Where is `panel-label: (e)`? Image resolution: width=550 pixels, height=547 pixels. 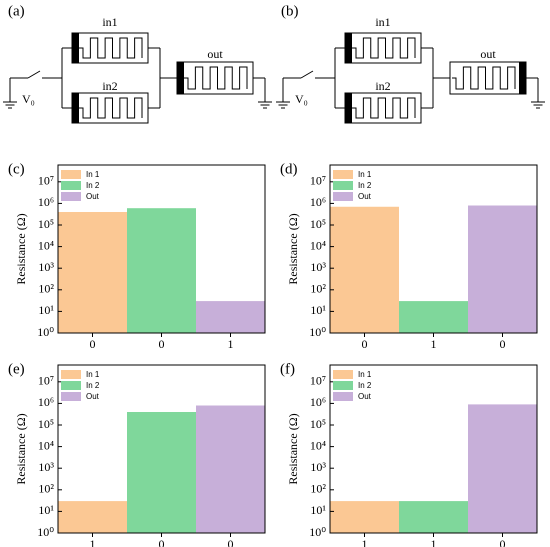 panel-label: (e) is located at coordinates (16, 369).